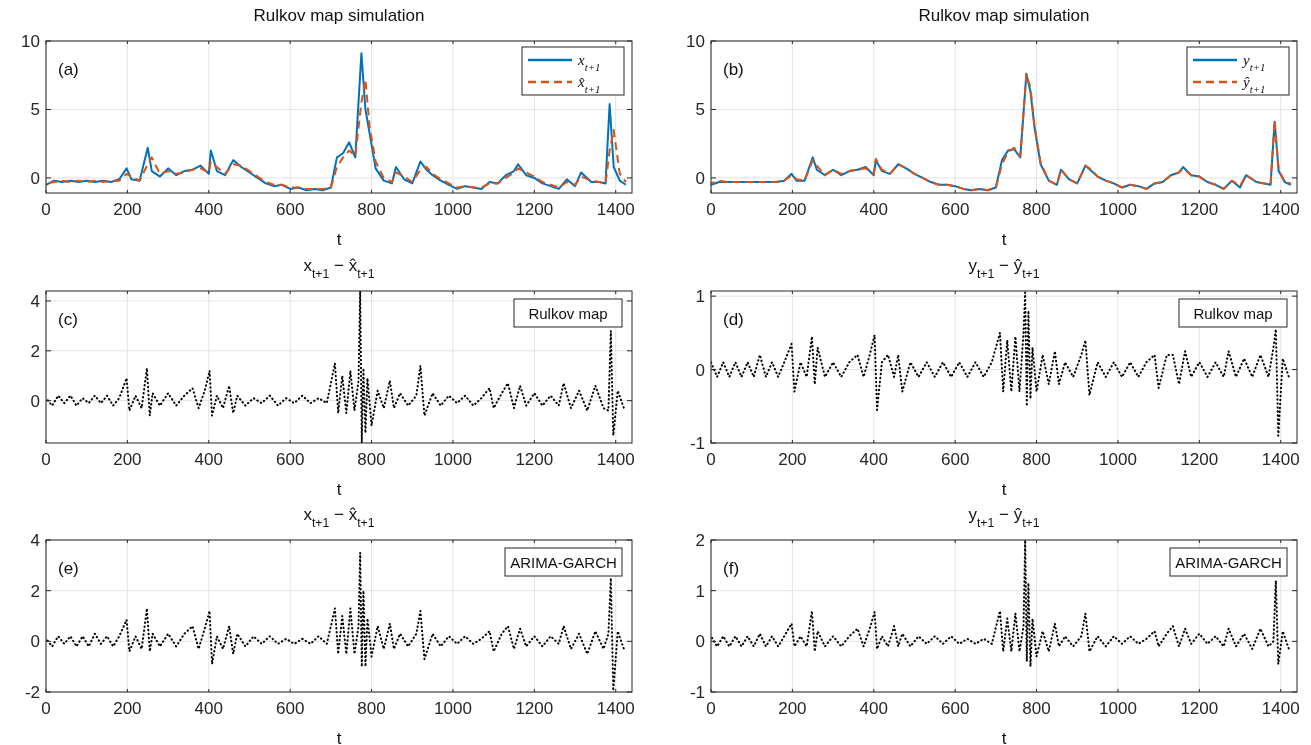 This screenshot has height=745, width=1311. Describe the element at coordinates (68, 568) in the screenshot. I see `annotation: (e)` at that location.